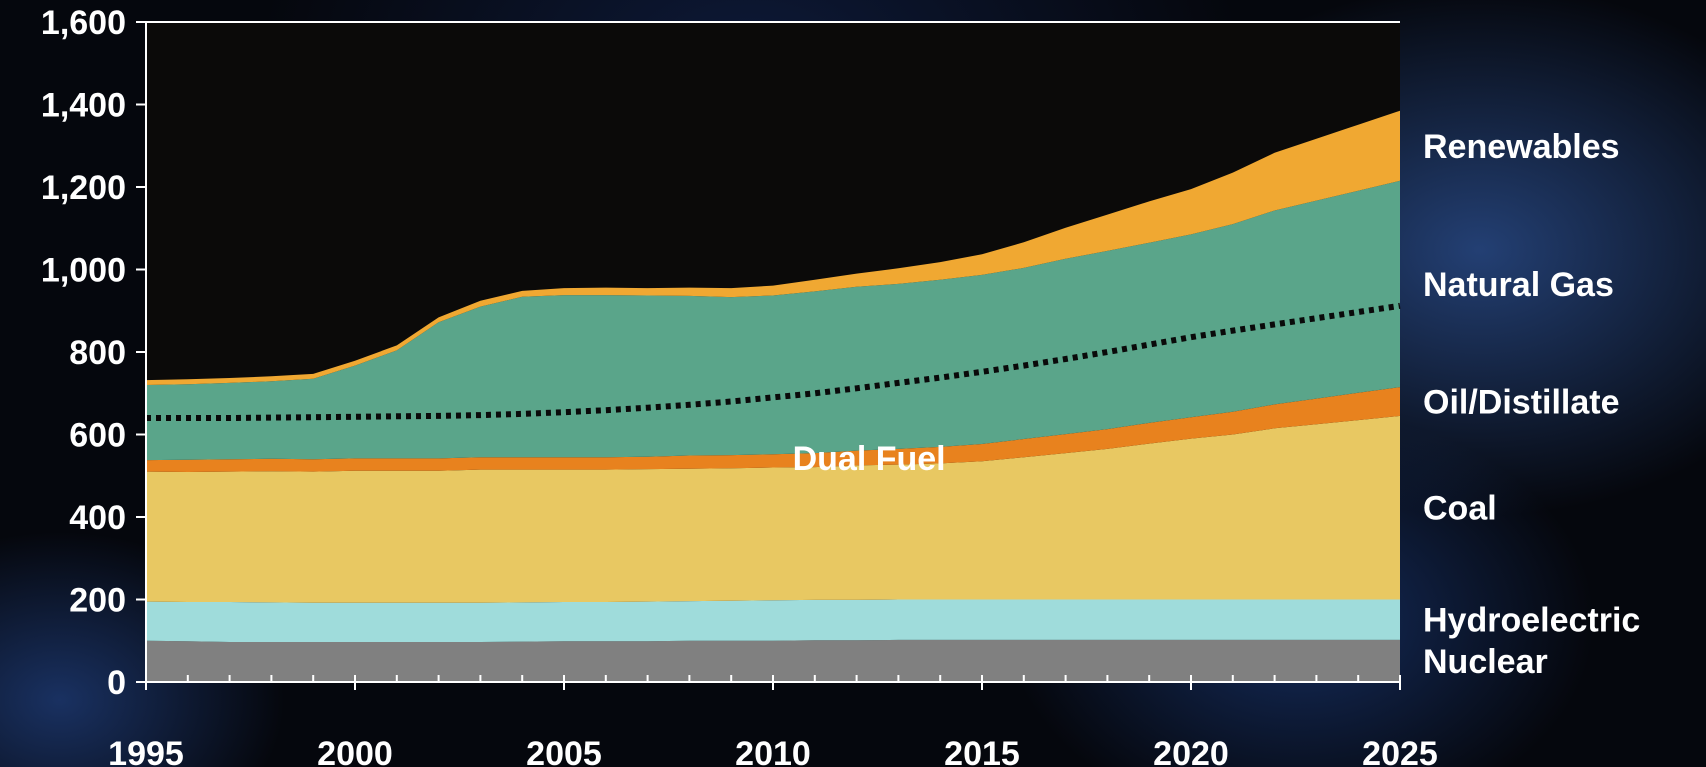 The image size is (1706, 767). I want to click on y-axis-ticks: 0 200 400 600 800 1,000 1,200 1,400 1,600, so click(93, 353).